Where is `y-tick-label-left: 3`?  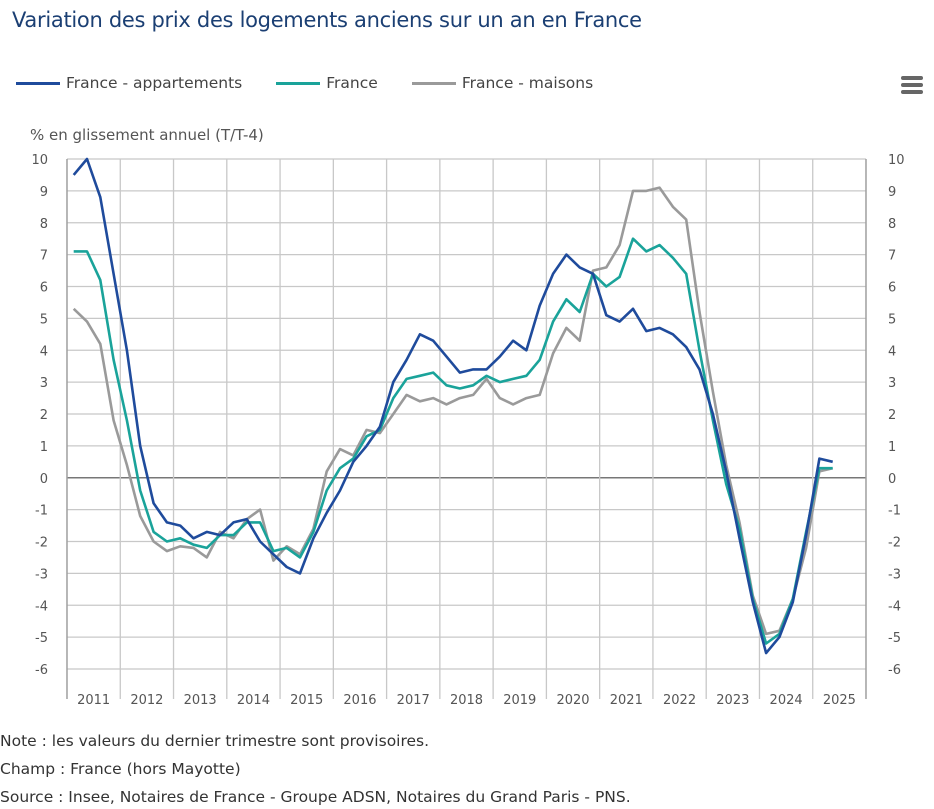 y-tick-label-left: 3 is located at coordinates (44, 383).